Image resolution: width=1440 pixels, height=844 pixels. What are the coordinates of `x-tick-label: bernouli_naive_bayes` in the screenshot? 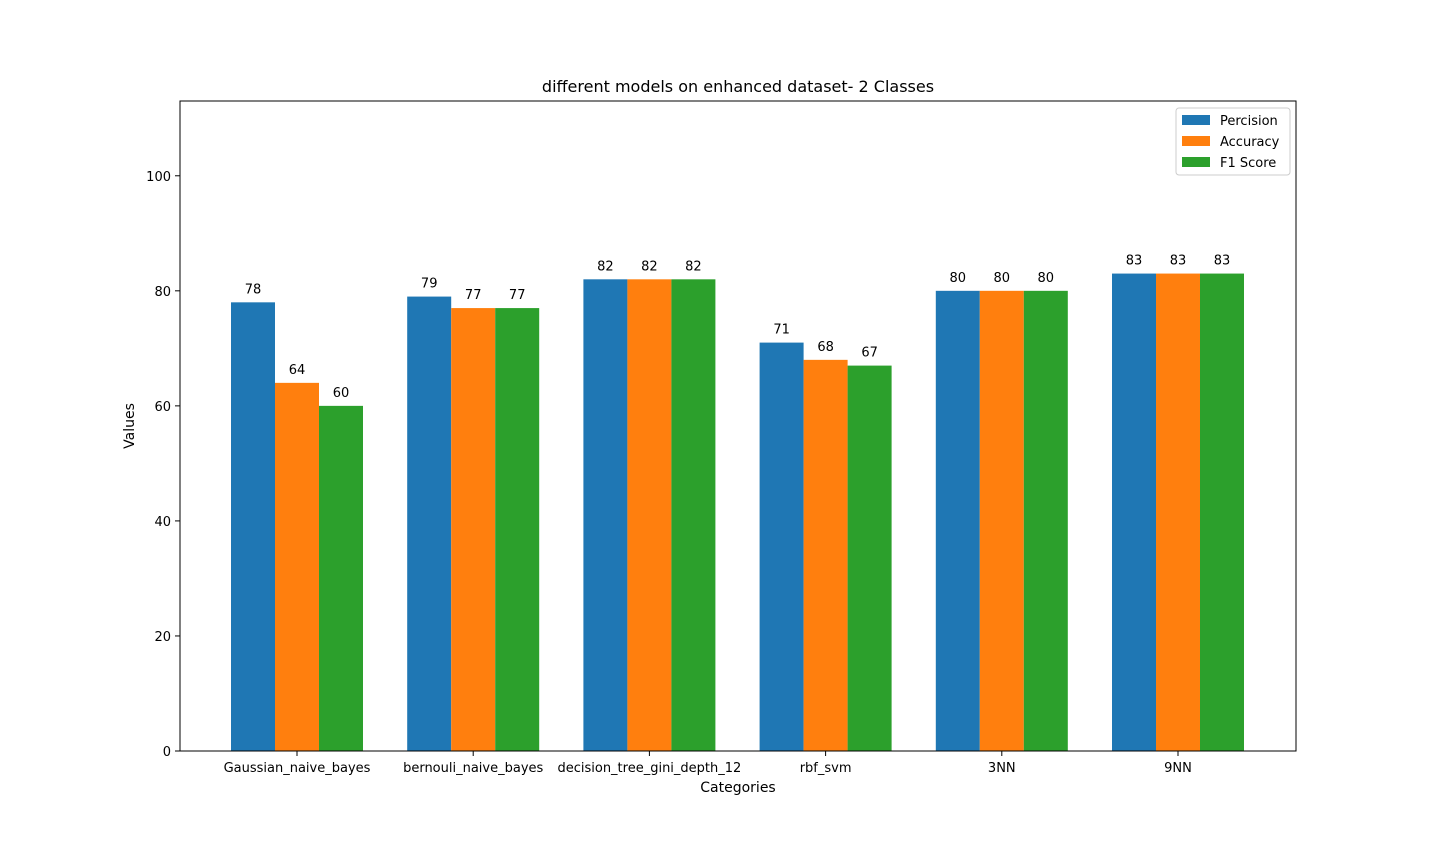 It's located at (473, 768).